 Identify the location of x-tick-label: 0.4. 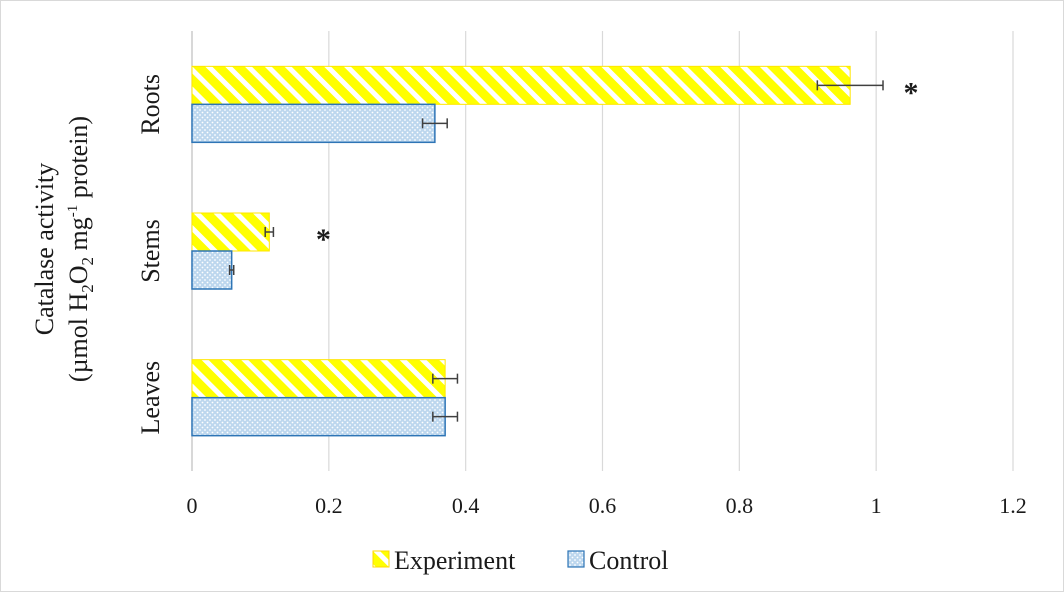
(466, 505).